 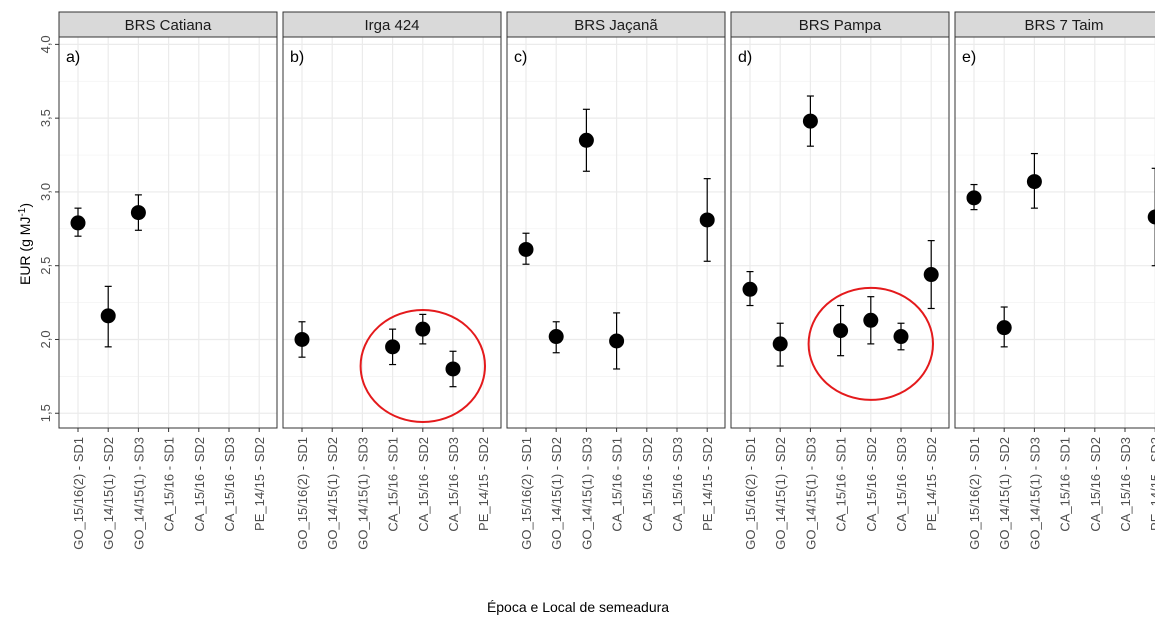 I want to click on y-tick-label: 4,0, so click(x=45, y=44).